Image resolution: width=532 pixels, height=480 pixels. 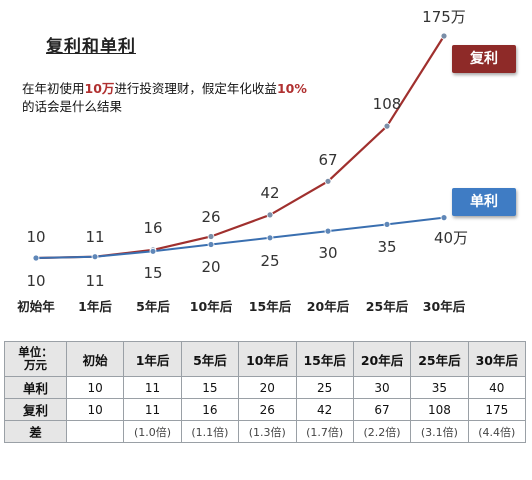 What do you see at coordinates (152, 359) in the screenshot?
I see `table-header: 1年后` at bounding box center [152, 359].